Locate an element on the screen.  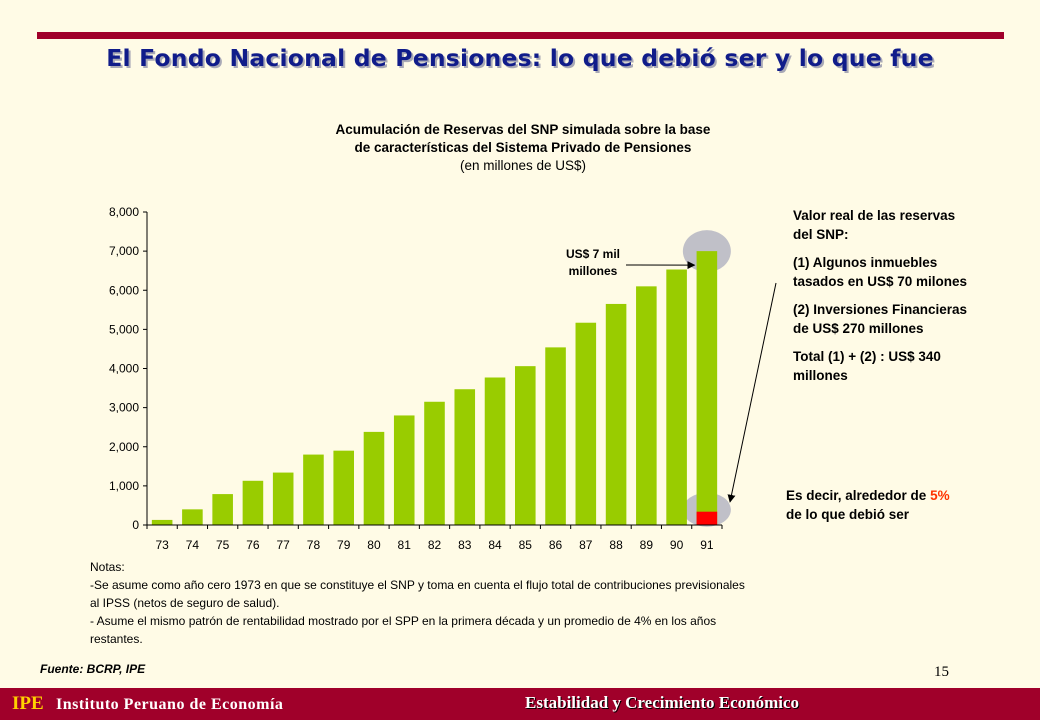
page-number: 15 is located at coordinates (941, 672).